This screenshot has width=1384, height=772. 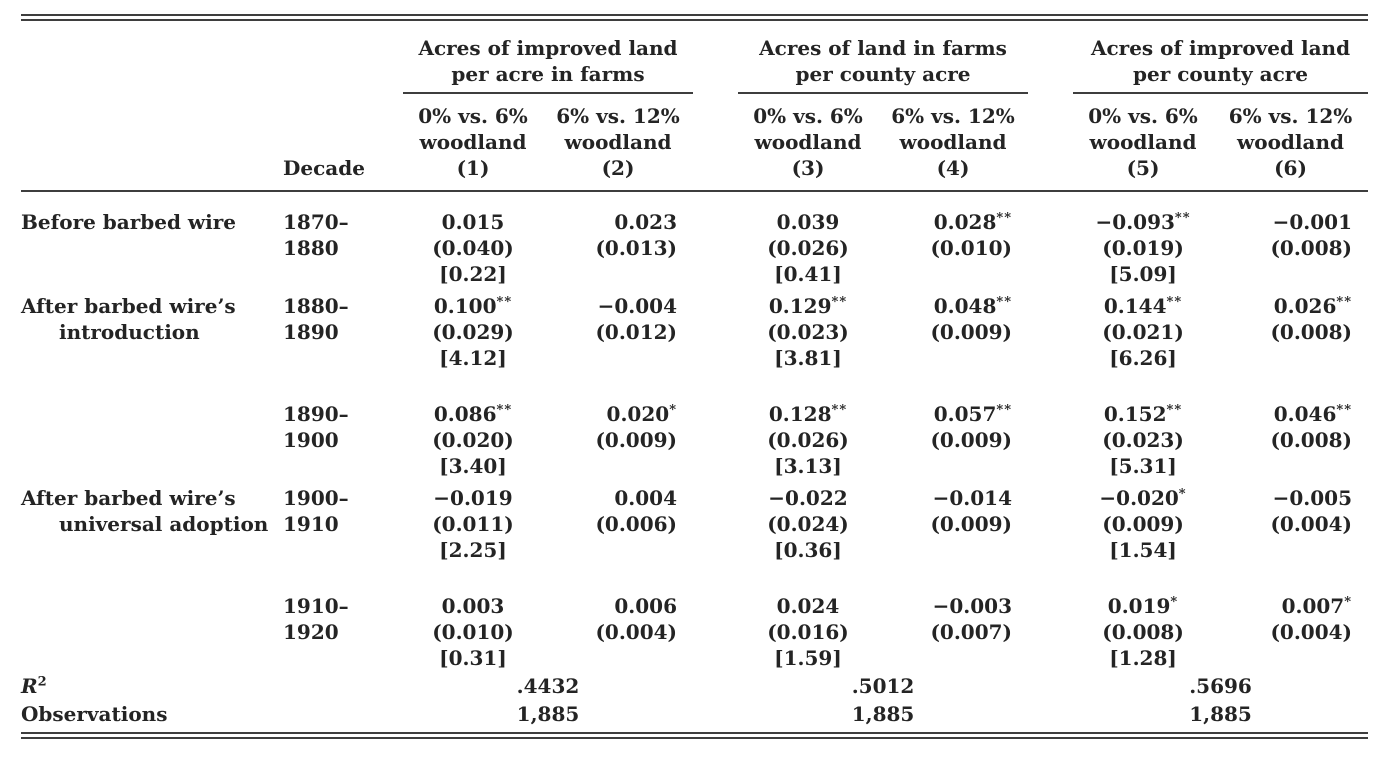 I want to click on estimate-value: 0.020*, so click(x=610, y=414).